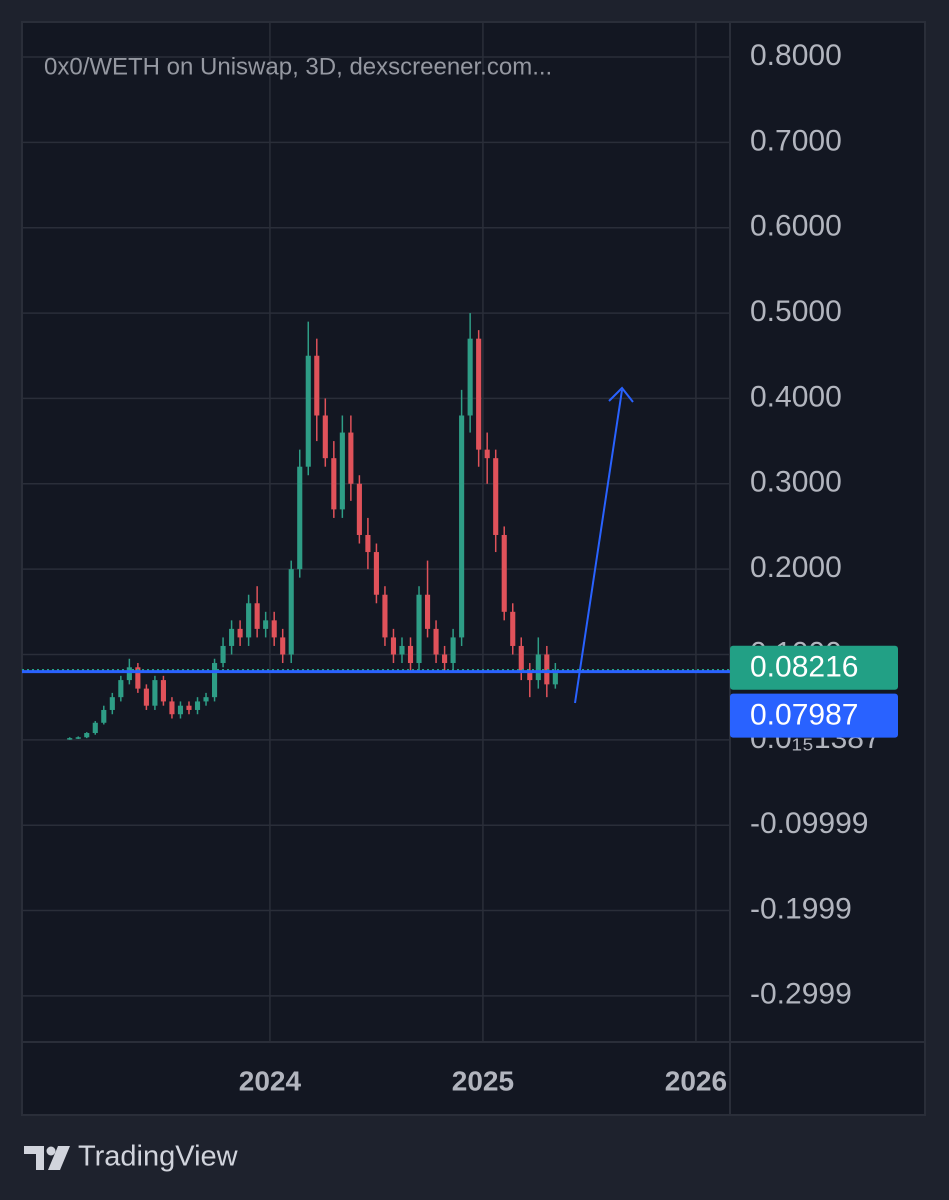  I want to click on x-tick-label: 2025, so click(483, 1080).